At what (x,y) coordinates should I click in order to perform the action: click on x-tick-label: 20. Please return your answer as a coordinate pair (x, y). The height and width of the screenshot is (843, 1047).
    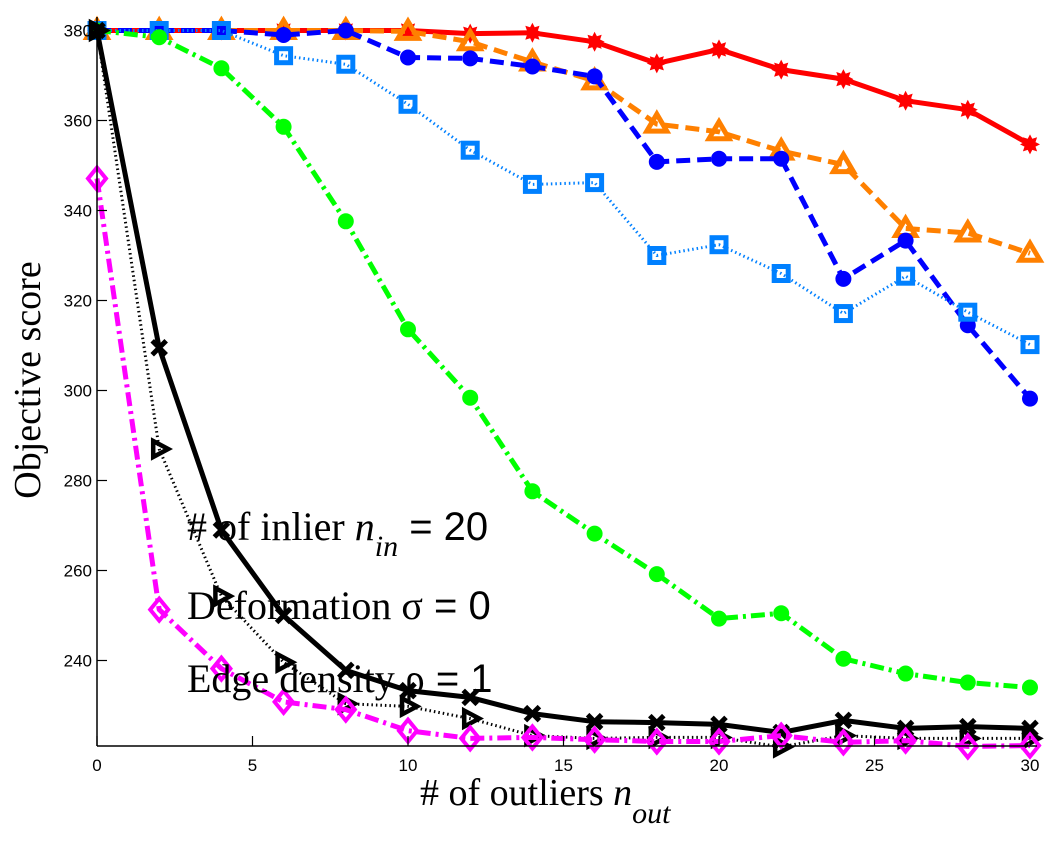
    Looking at the image, I should click on (719, 765).